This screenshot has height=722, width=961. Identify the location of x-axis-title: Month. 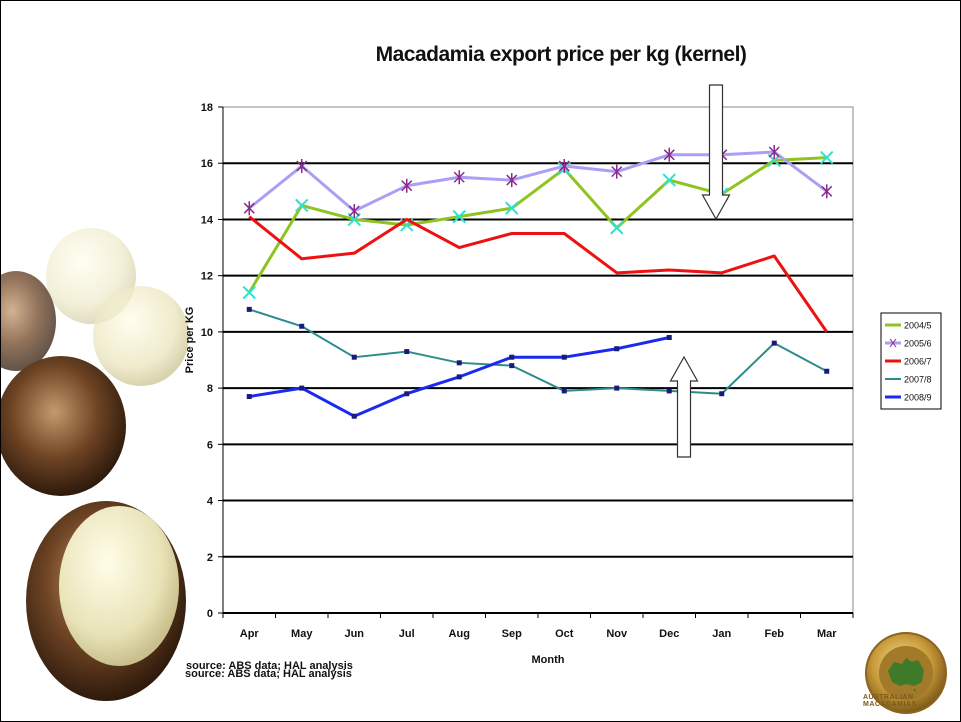
(548, 660).